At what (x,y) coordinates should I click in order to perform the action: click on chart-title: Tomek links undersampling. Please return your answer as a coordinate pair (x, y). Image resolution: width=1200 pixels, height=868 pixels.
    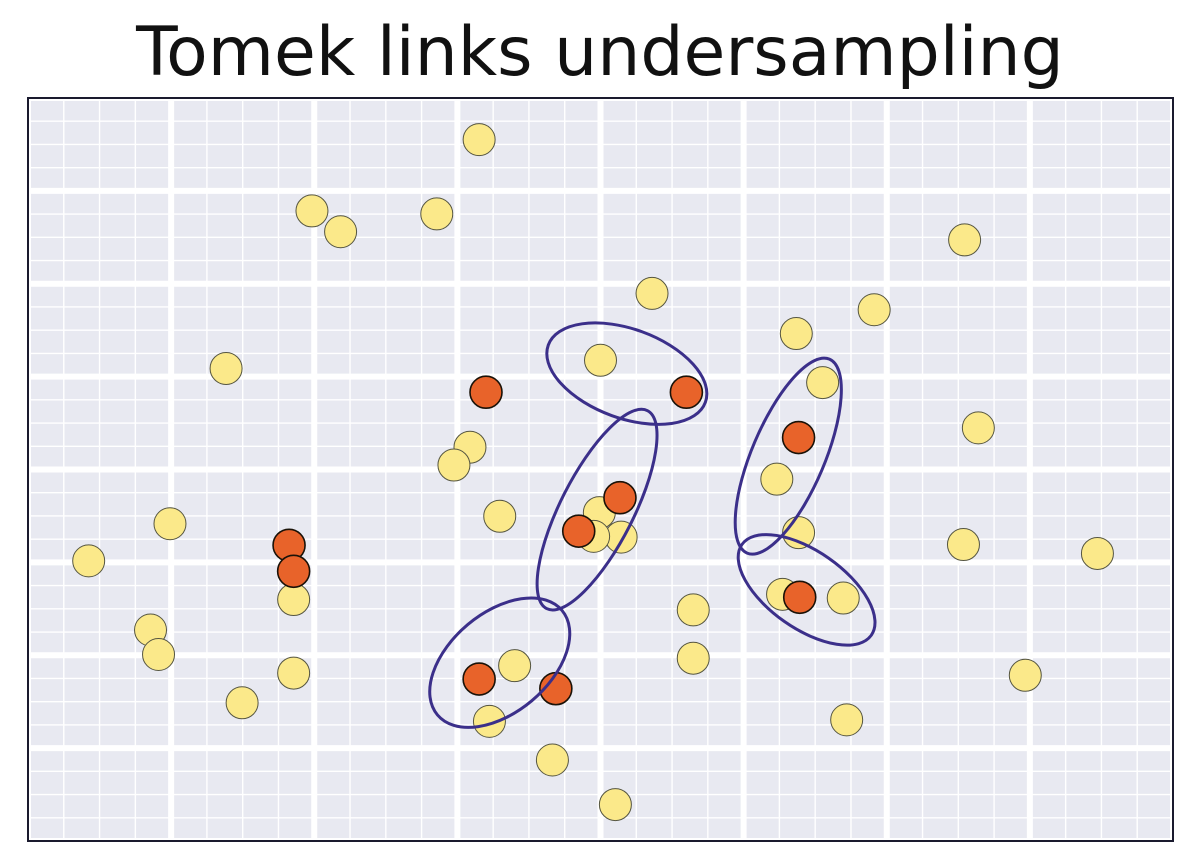
    Looking at the image, I should click on (600, 52).